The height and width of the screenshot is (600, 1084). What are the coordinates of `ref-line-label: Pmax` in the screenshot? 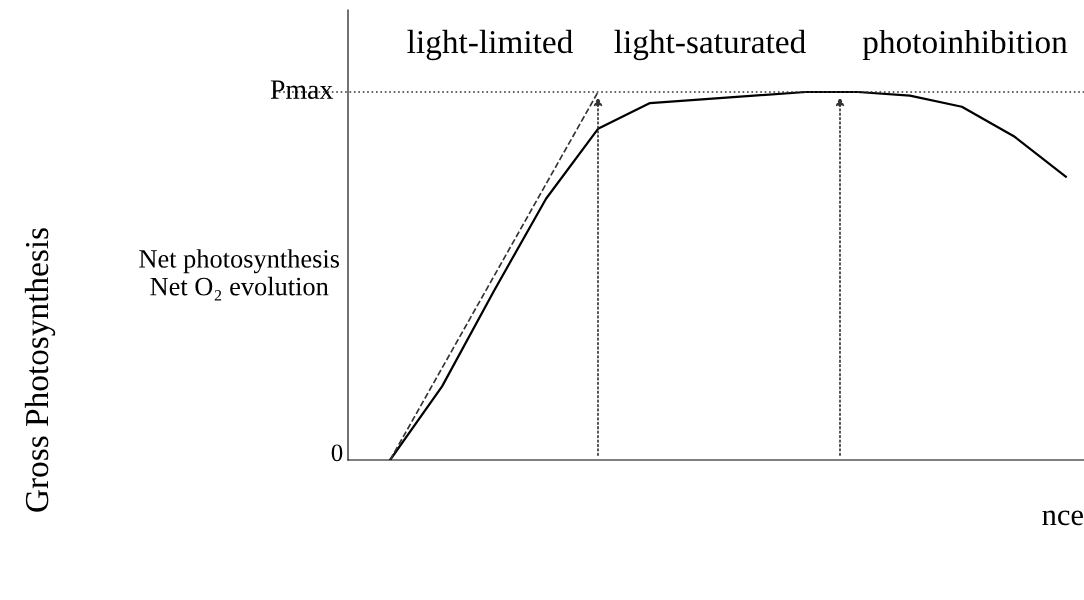 It's located at (301, 89).